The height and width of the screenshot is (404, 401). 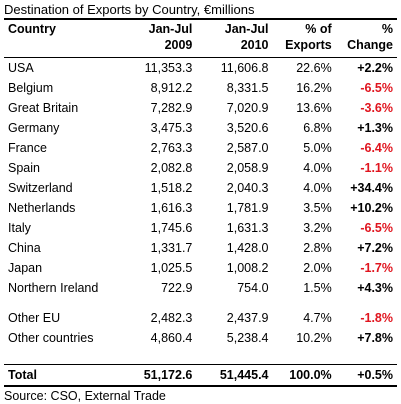 What do you see at coordinates (314, 68) in the screenshot?
I see `pct-exports-cell: 22.6%` at bounding box center [314, 68].